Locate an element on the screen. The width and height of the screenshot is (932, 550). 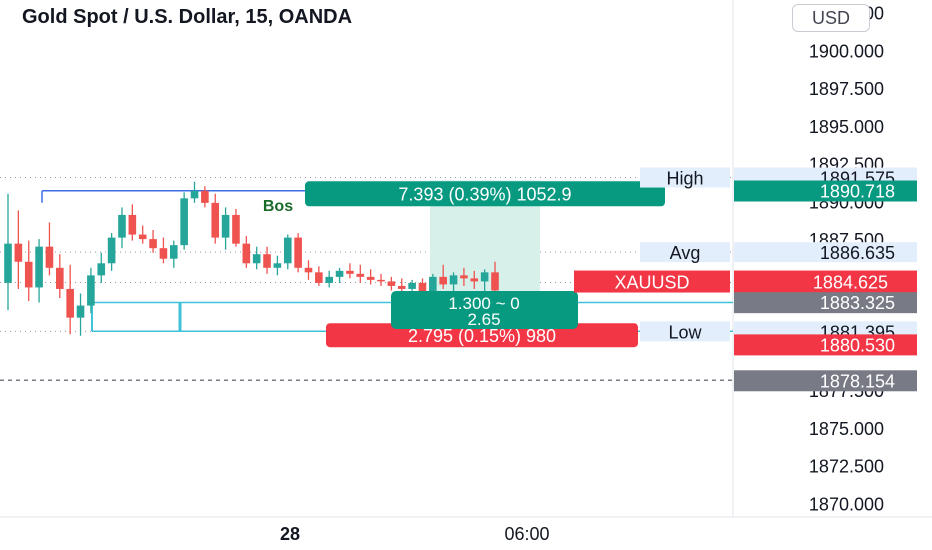
last-price-value: 1884.625 is located at coordinates (850, 283).